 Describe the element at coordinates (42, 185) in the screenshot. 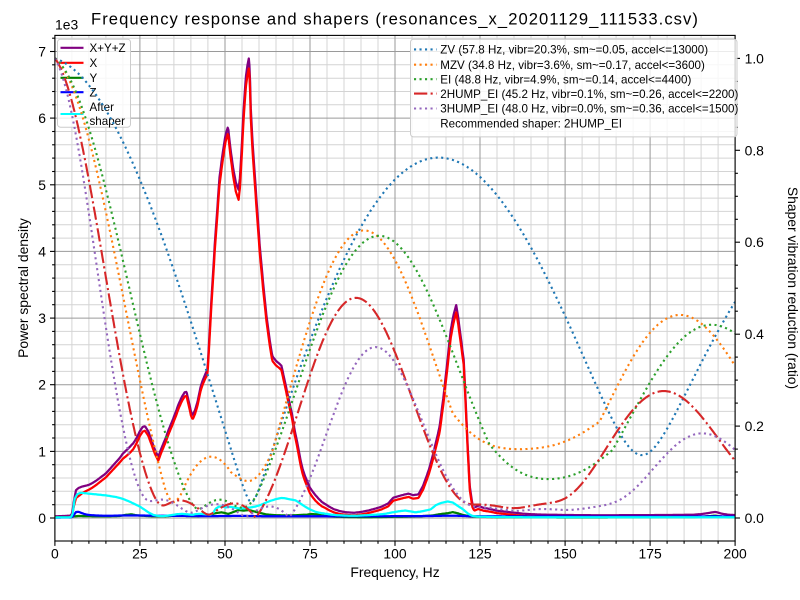

I see `svg-text: 5` at that location.